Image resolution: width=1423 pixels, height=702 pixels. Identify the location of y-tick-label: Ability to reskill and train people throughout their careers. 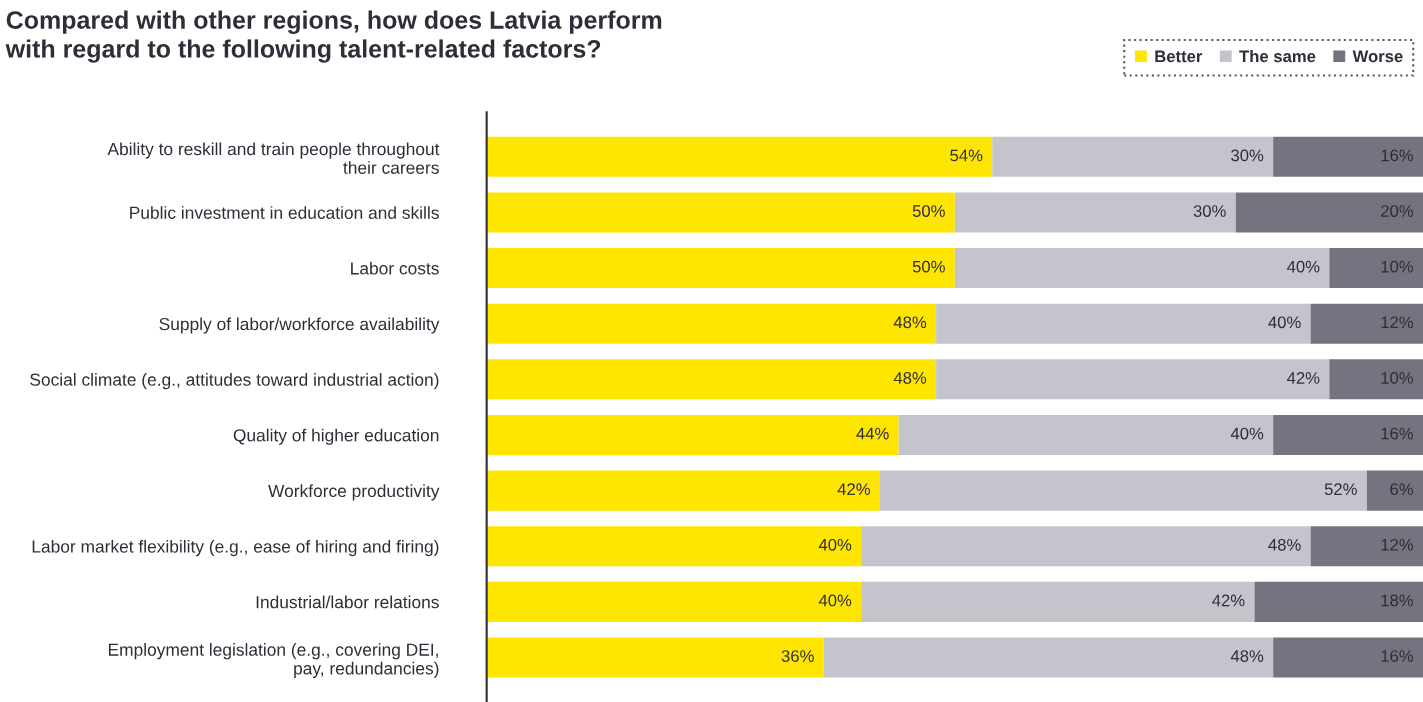
(273, 158).